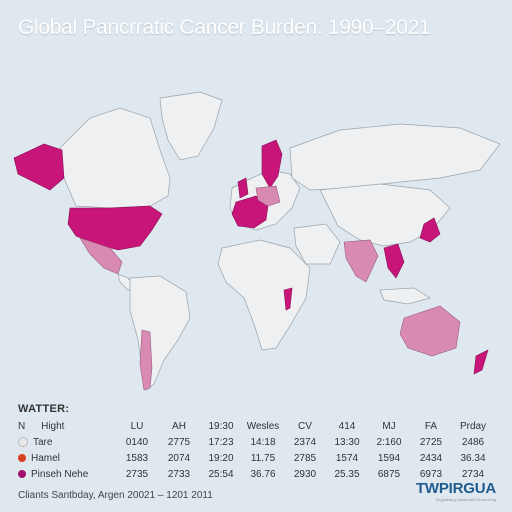 This screenshot has width=512, height=512. What do you see at coordinates (361, 261) in the screenshot?
I see `india` at bounding box center [361, 261].